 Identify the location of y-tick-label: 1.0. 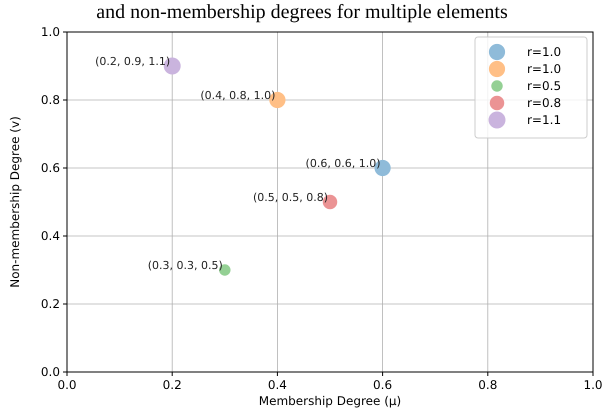
(50, 32).